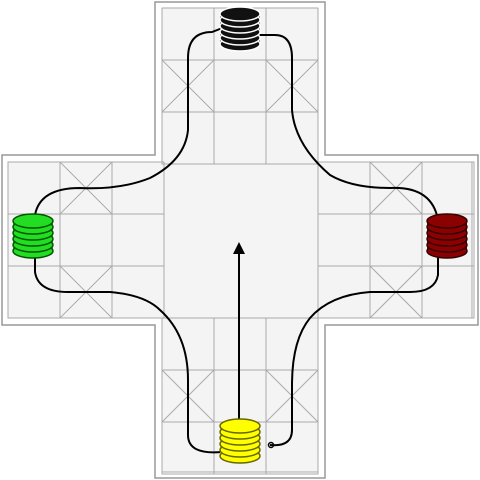 This screenshot has width=480, height=480. I want to click on path-top-arm-right, so click(349, 127).